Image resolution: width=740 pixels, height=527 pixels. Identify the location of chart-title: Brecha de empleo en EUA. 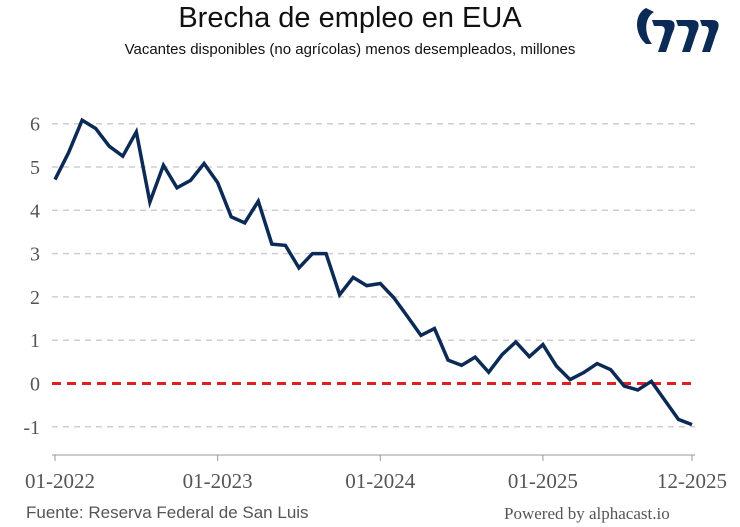
(350, 18).